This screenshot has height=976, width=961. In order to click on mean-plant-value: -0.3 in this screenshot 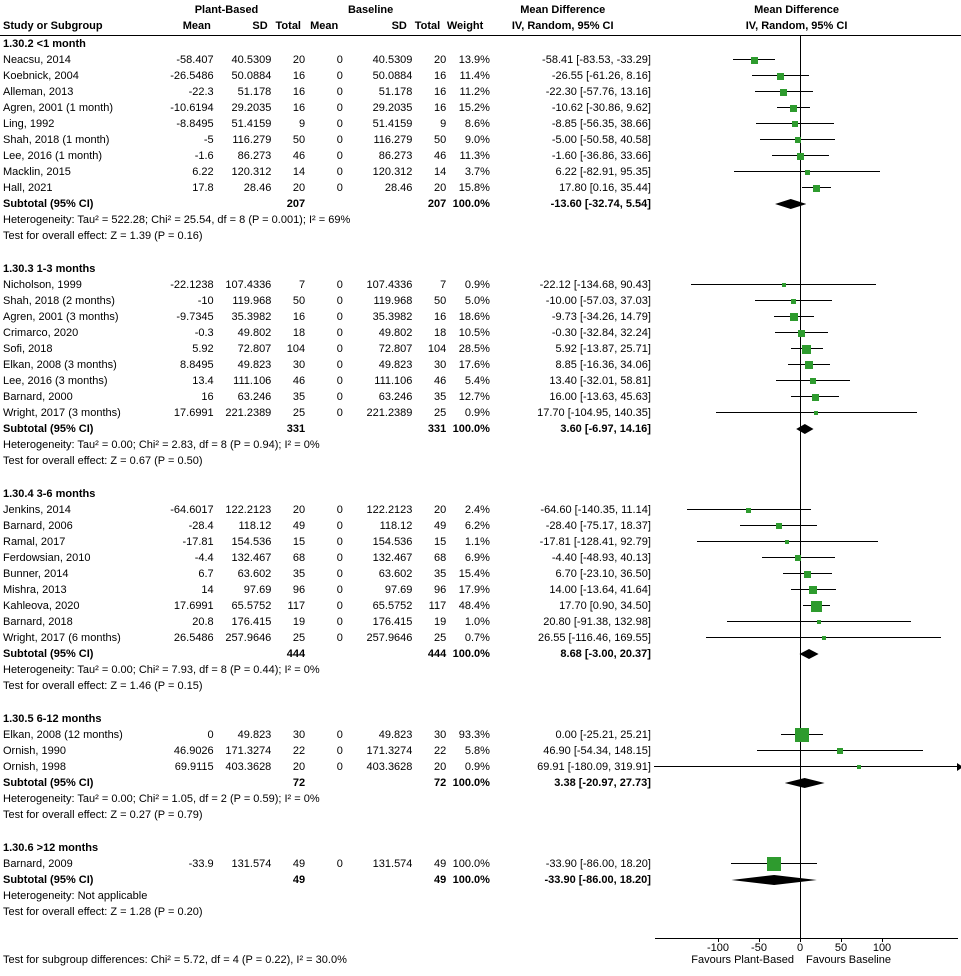, I will do `click(204, 333)`.